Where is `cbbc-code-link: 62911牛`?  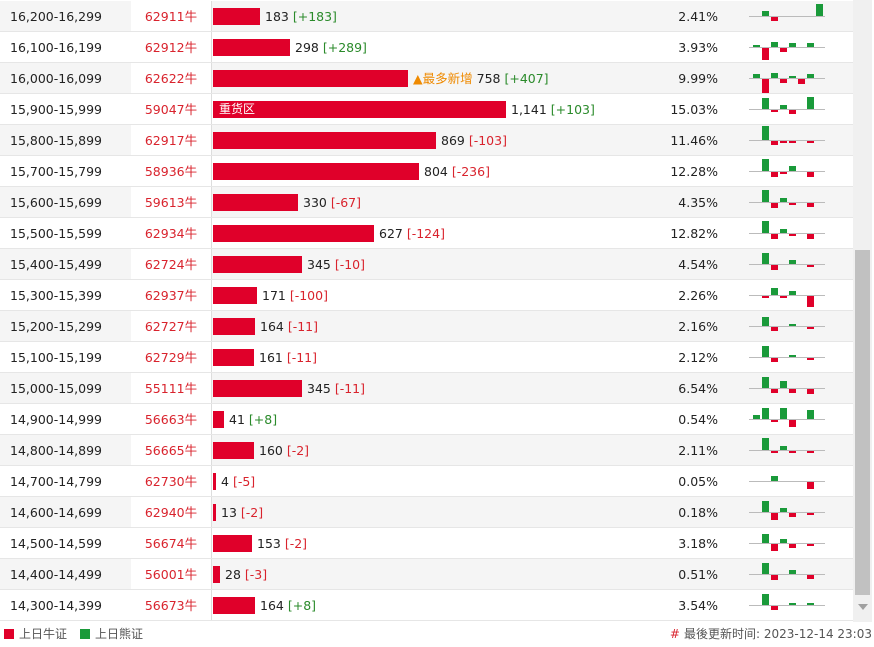 cbbc-code-link: 62911牛 is located at coordinates (171, 16).